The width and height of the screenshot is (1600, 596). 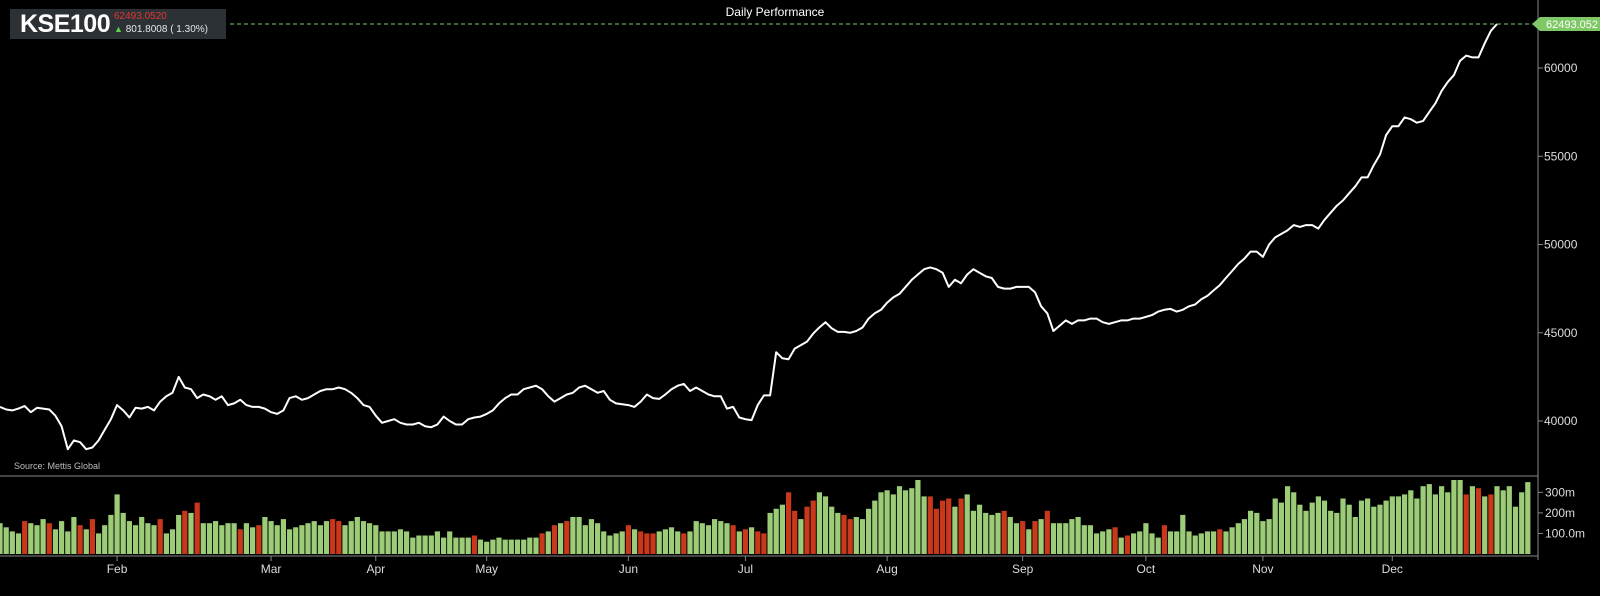 What do you see at coordinates (375, 569) in the screenshot?
I see `x-tick-label: Apr` at bounding box center [375, 569].